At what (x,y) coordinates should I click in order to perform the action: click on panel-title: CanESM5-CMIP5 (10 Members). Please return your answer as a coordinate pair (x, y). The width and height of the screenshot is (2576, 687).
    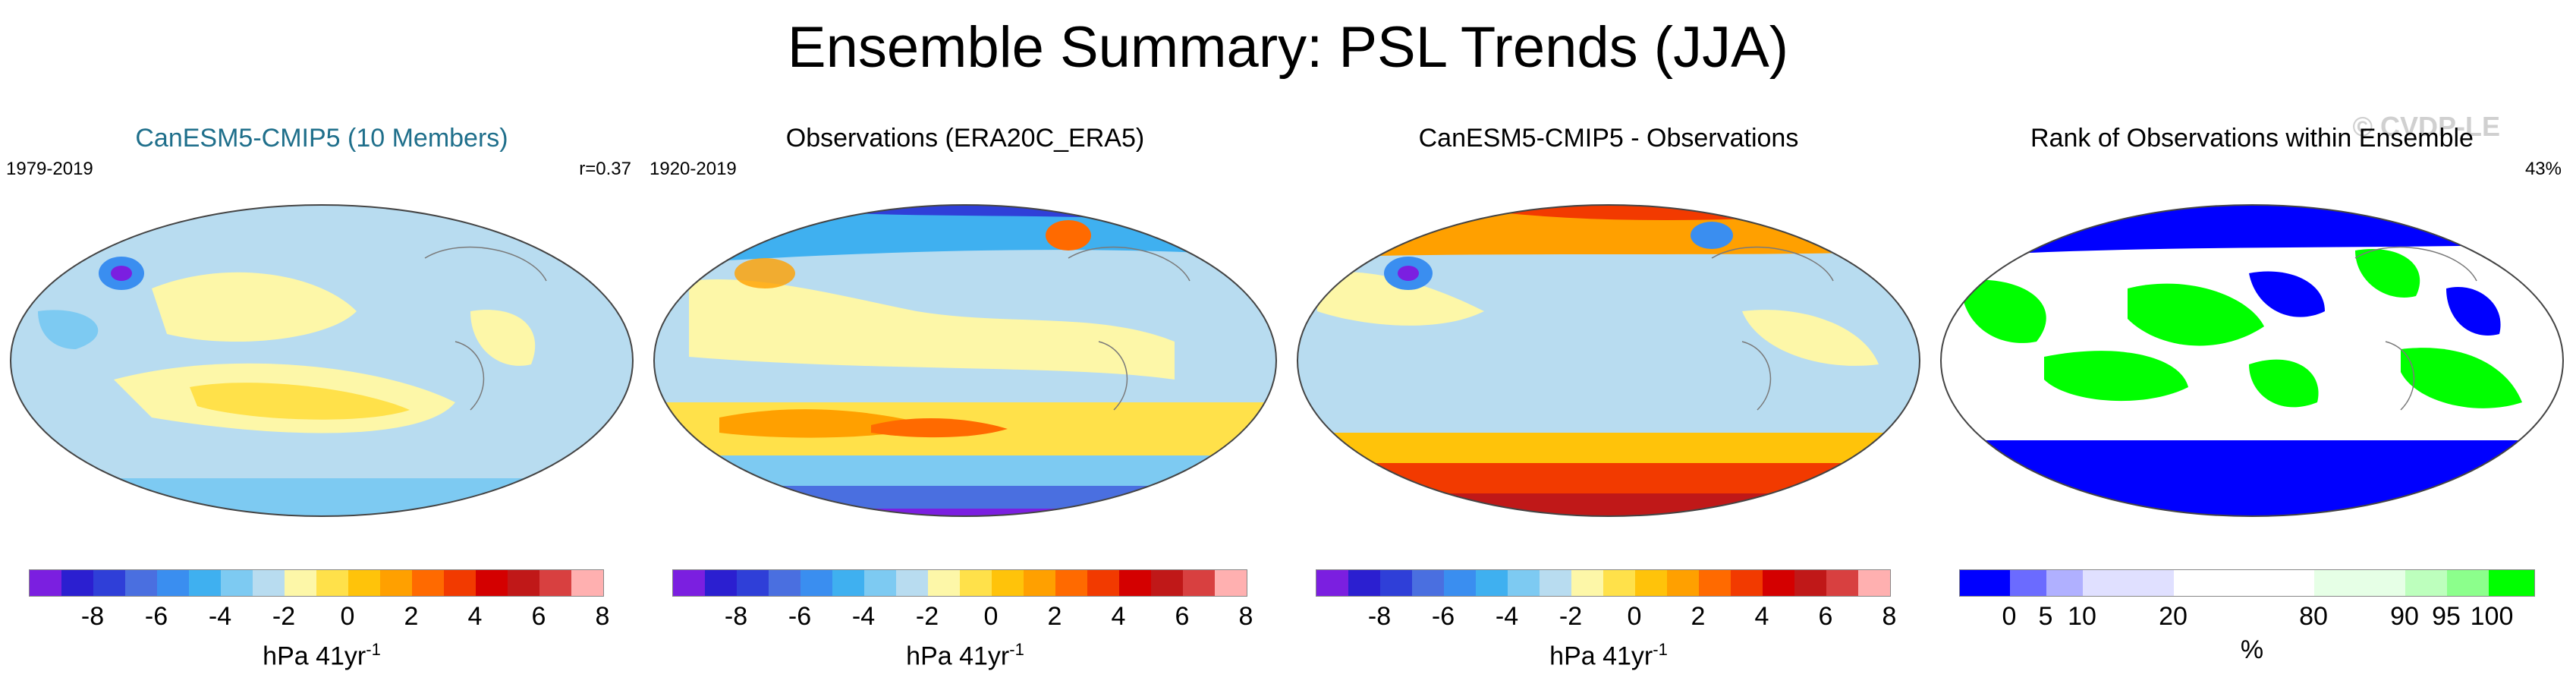
    Looking at the image, I should click on (321, 138).